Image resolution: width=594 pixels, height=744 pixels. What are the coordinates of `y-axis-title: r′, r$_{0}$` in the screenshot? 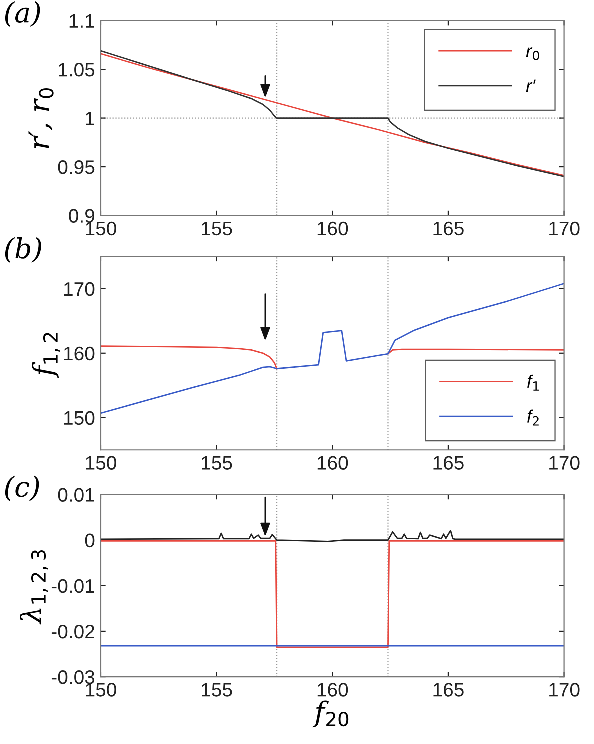 It's located at (41, 118).